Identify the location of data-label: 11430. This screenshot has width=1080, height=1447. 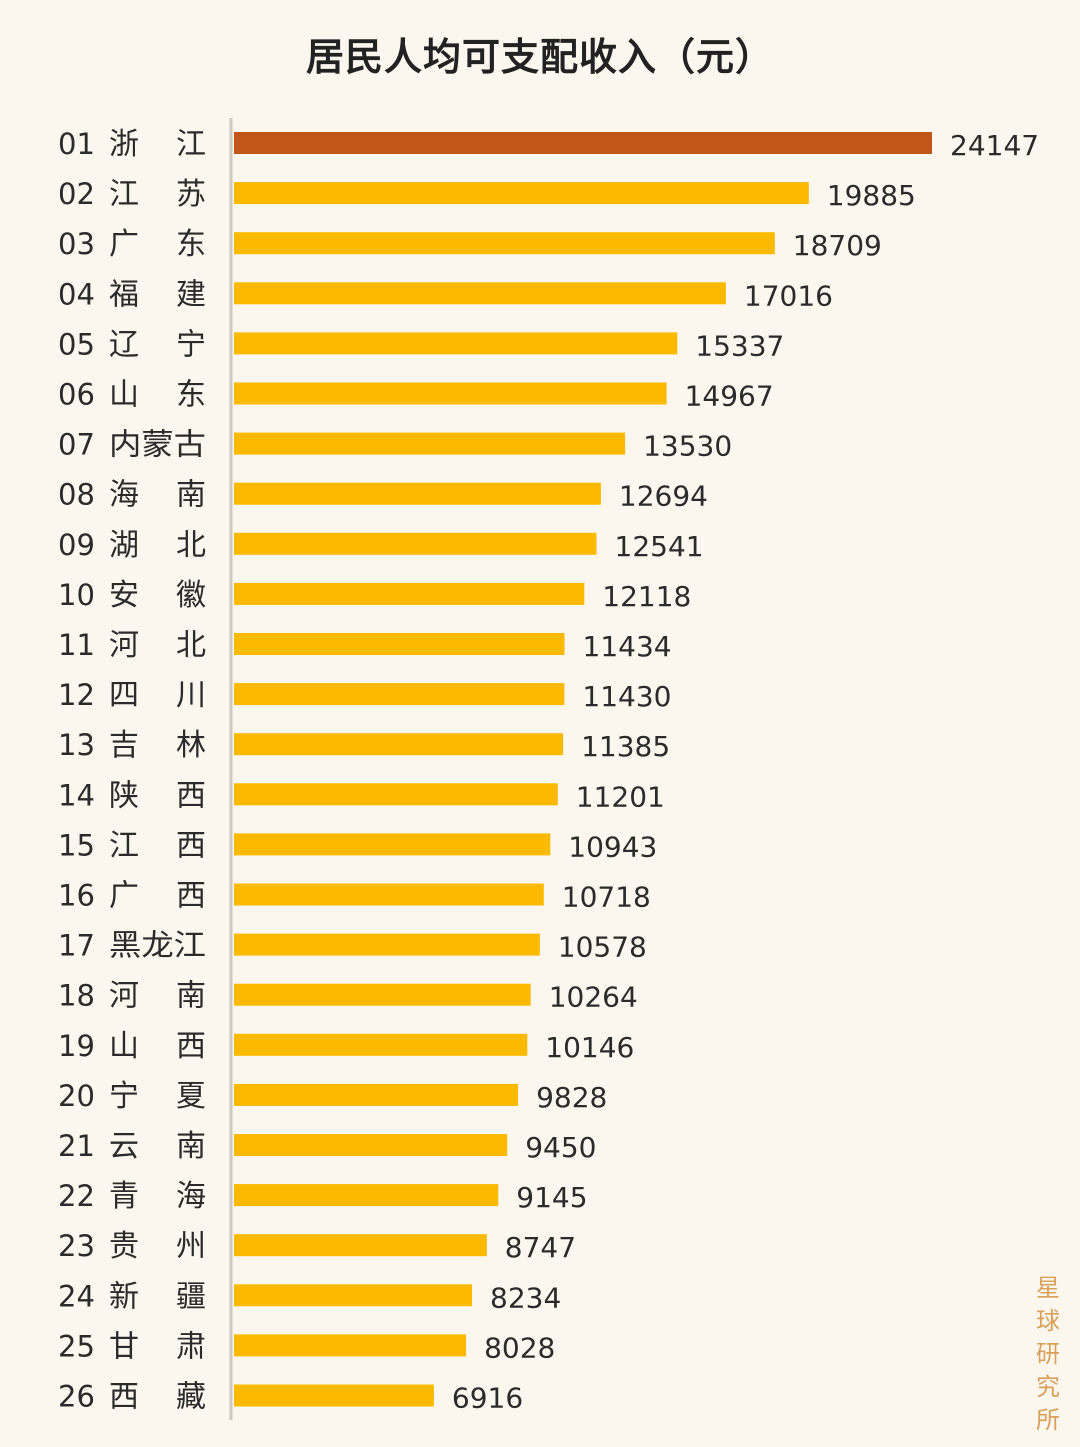
(626, 696).